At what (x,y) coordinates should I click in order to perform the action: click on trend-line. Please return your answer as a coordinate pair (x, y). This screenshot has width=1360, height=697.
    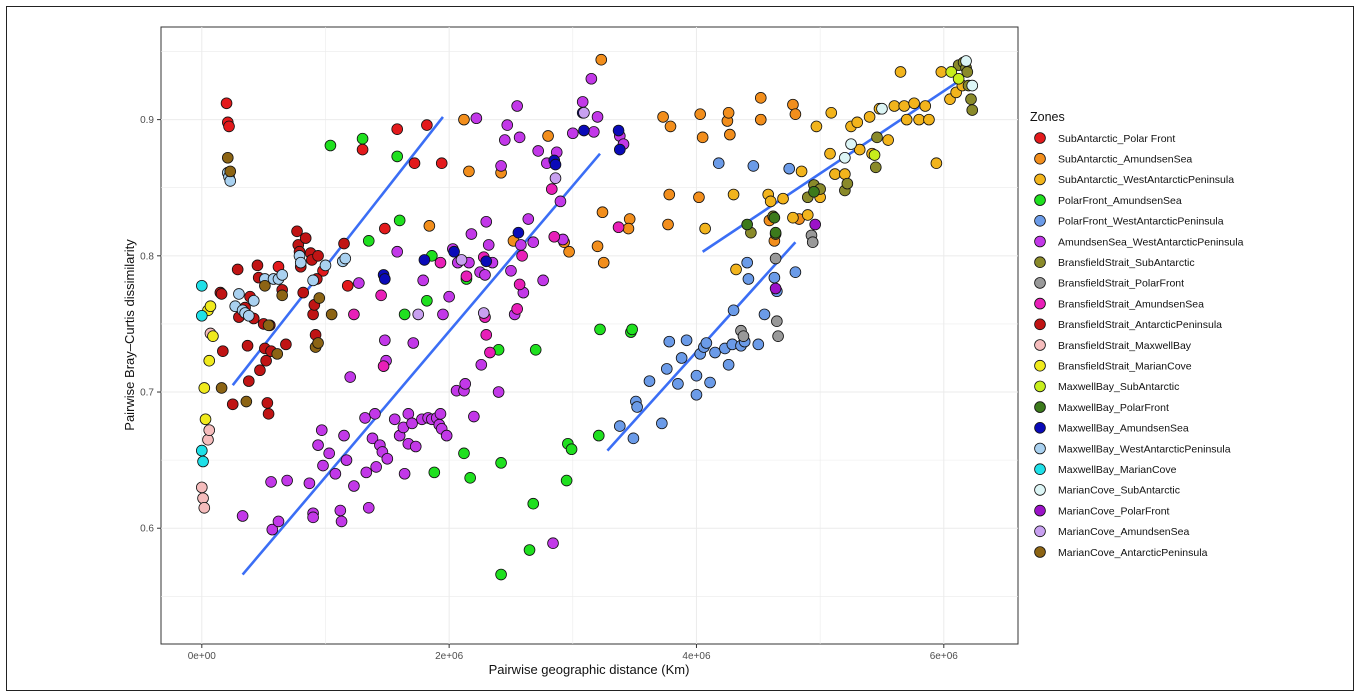
    Looking at the image, I should click on (337, 251).